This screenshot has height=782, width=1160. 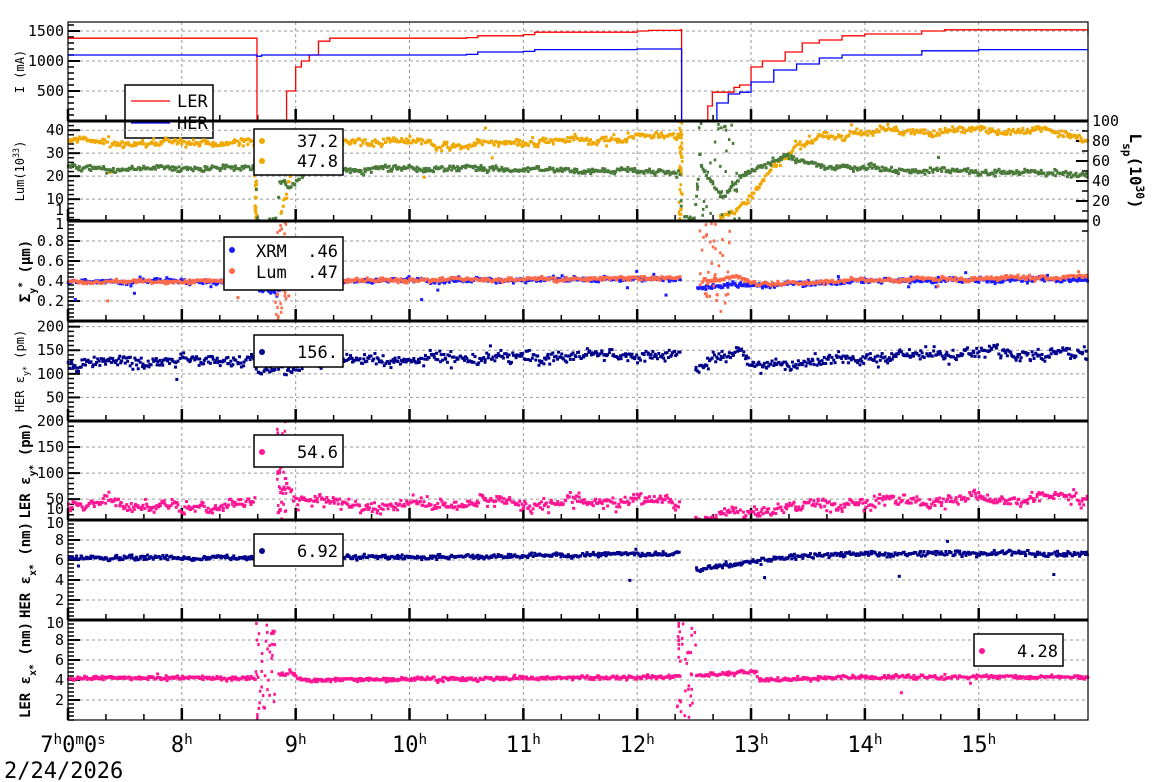 I want to click on legend-value: 47.8, so click(x=317, y=162).